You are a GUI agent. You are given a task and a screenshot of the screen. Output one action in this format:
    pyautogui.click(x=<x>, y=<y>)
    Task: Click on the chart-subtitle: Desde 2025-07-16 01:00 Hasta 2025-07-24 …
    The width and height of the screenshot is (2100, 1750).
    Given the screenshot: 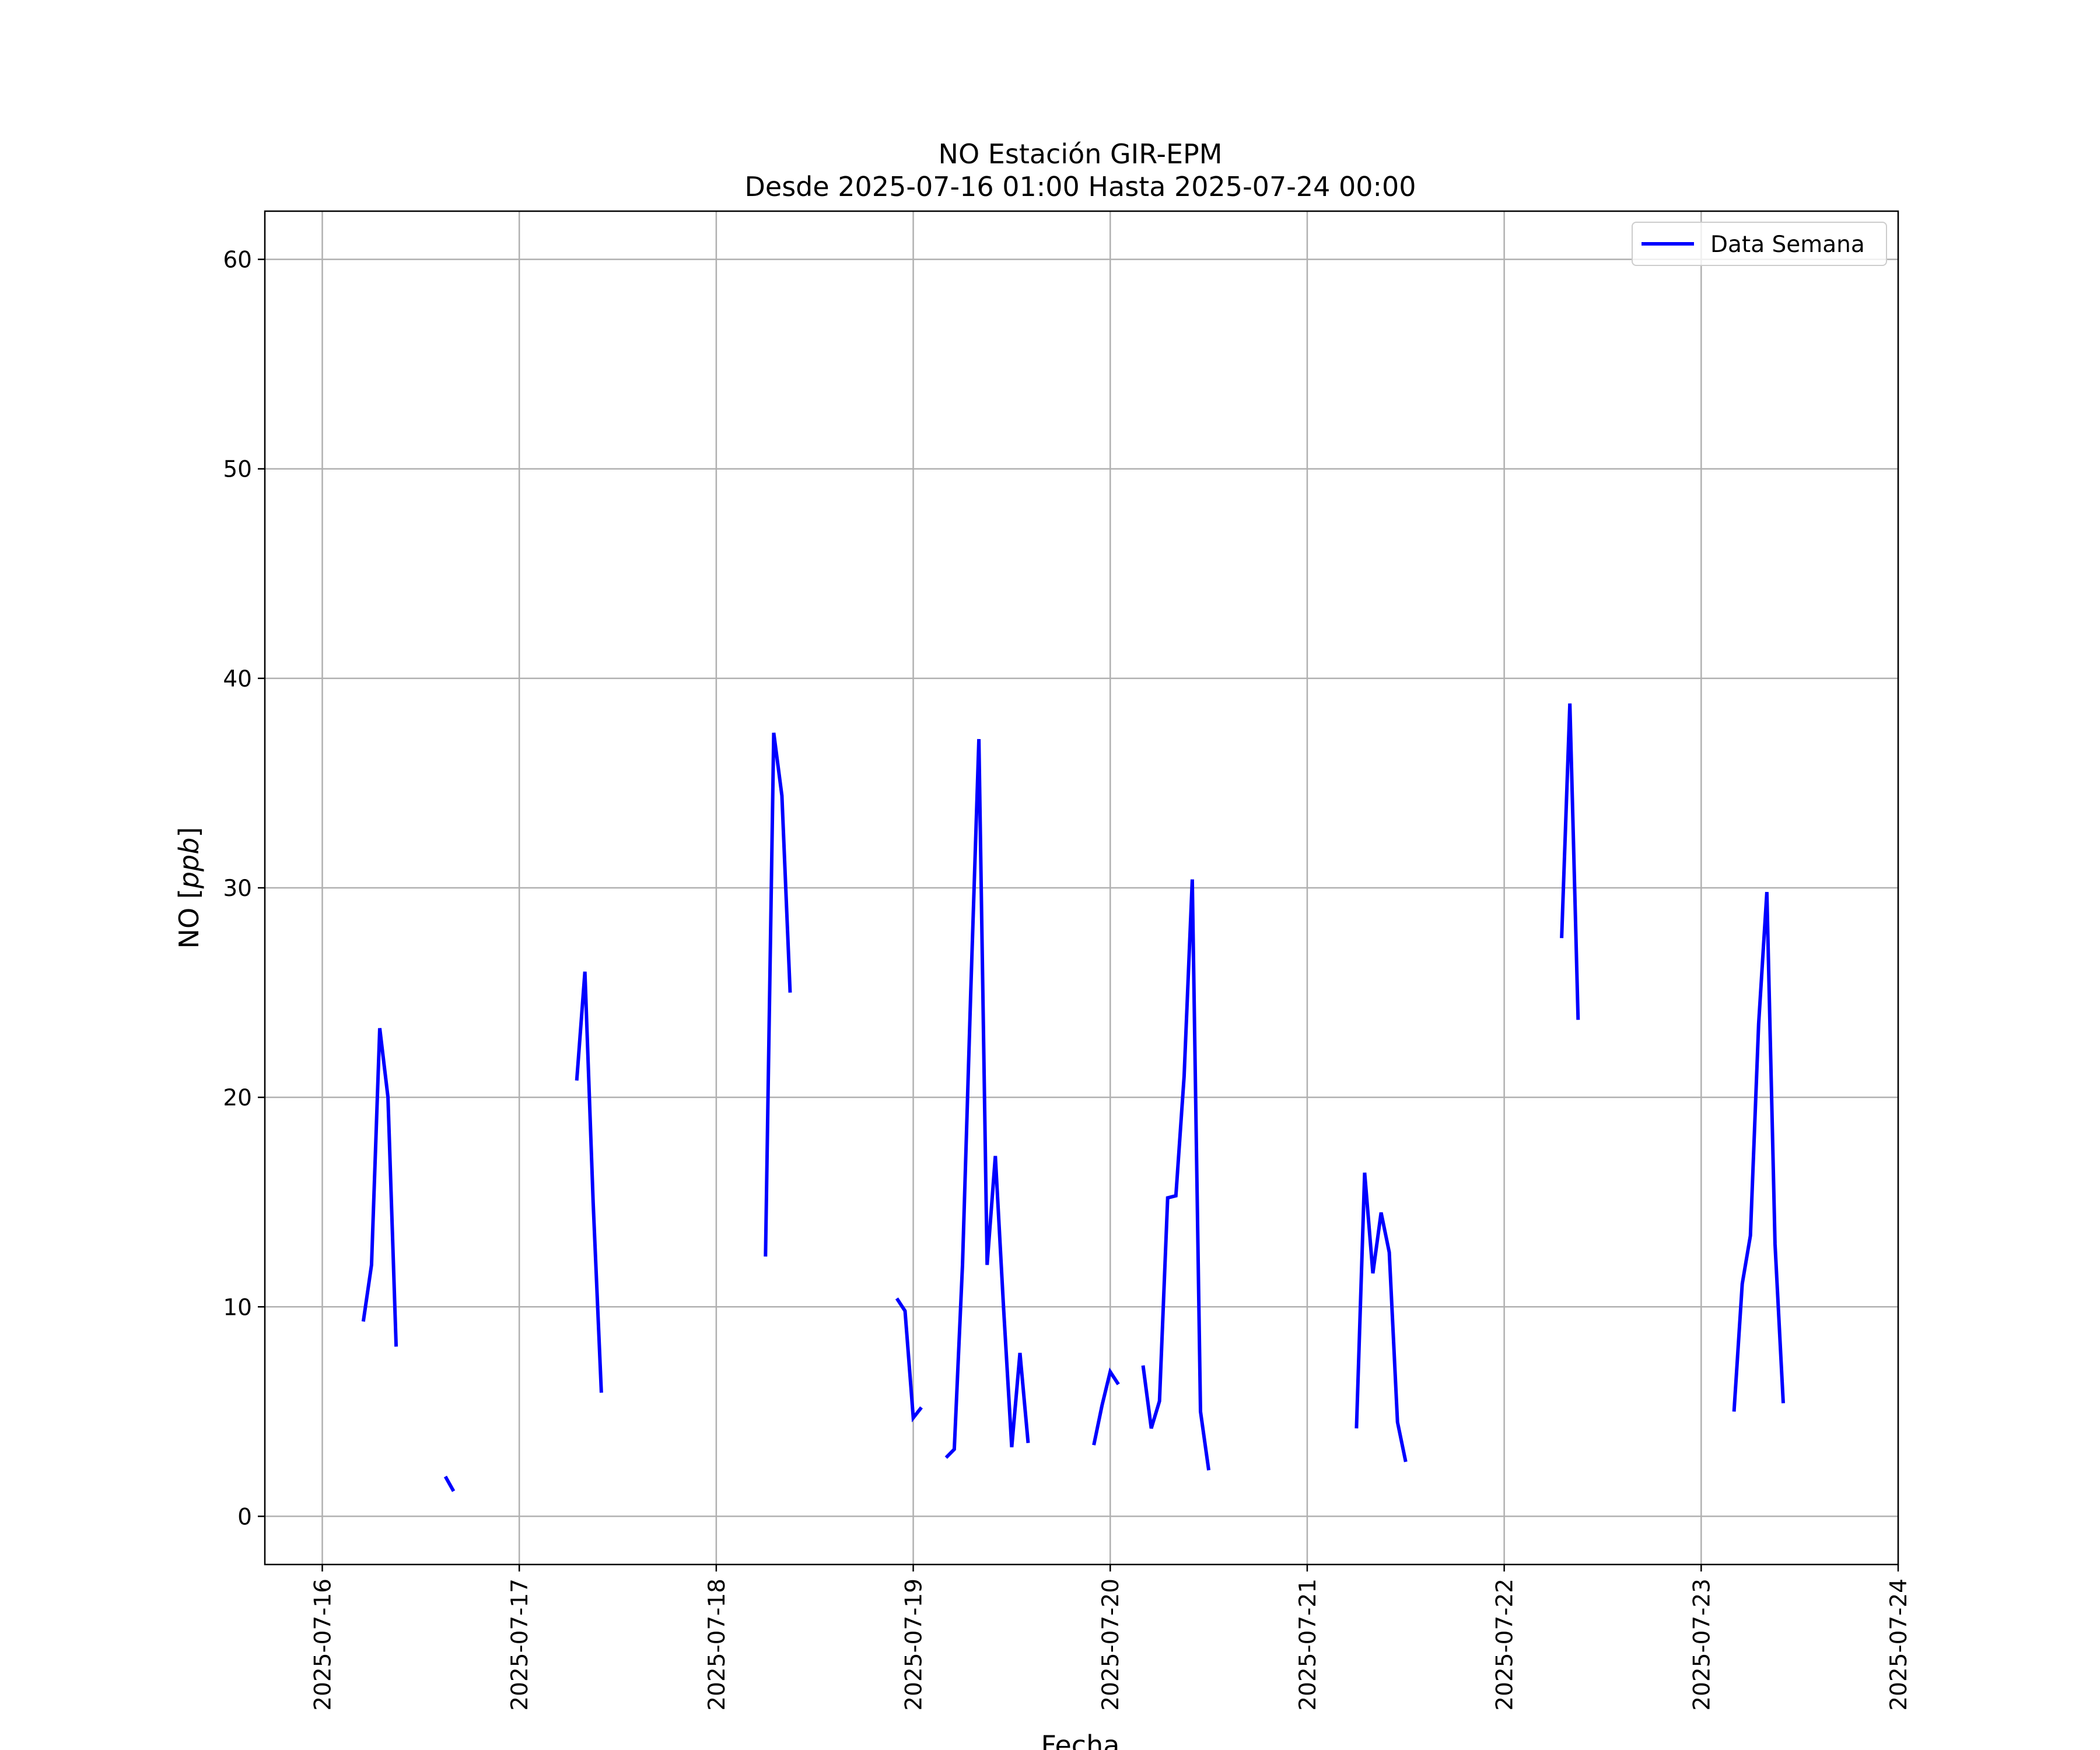 What is the action you would take?
    pyautogui.click(x=1080, y=187)
    